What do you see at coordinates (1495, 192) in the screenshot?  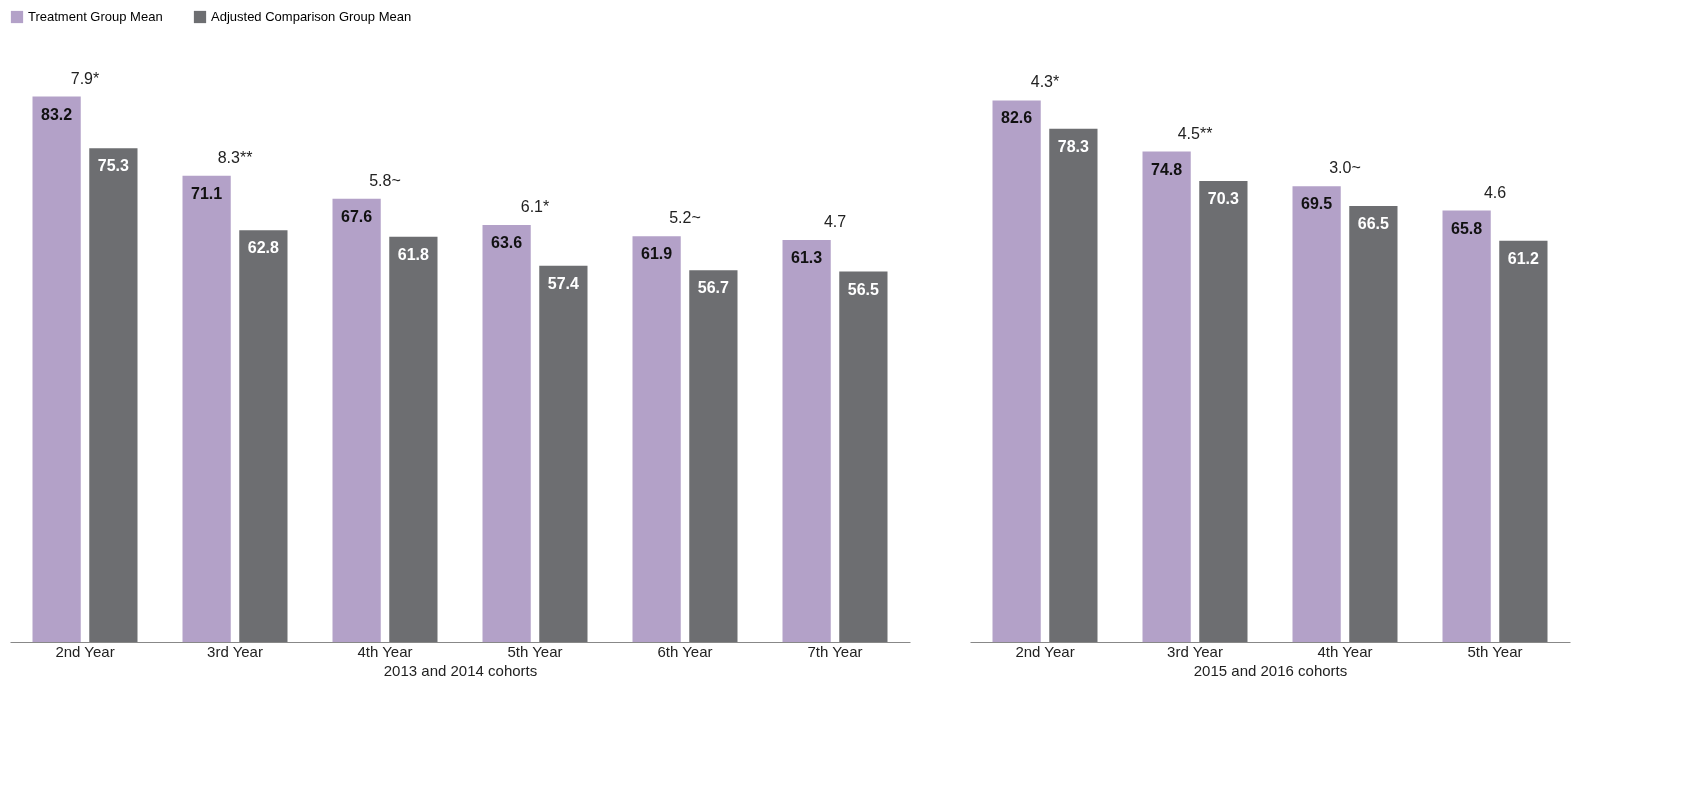 I see `annotation: 4.6` at bounding box center [1495, 192].